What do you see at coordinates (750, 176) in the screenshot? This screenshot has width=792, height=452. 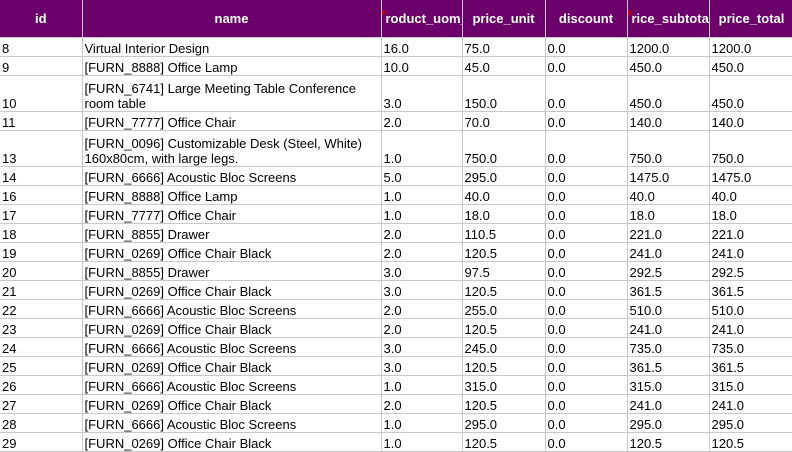 I see `cell-price-total: 1475.0` at bounding box center [750, 176].